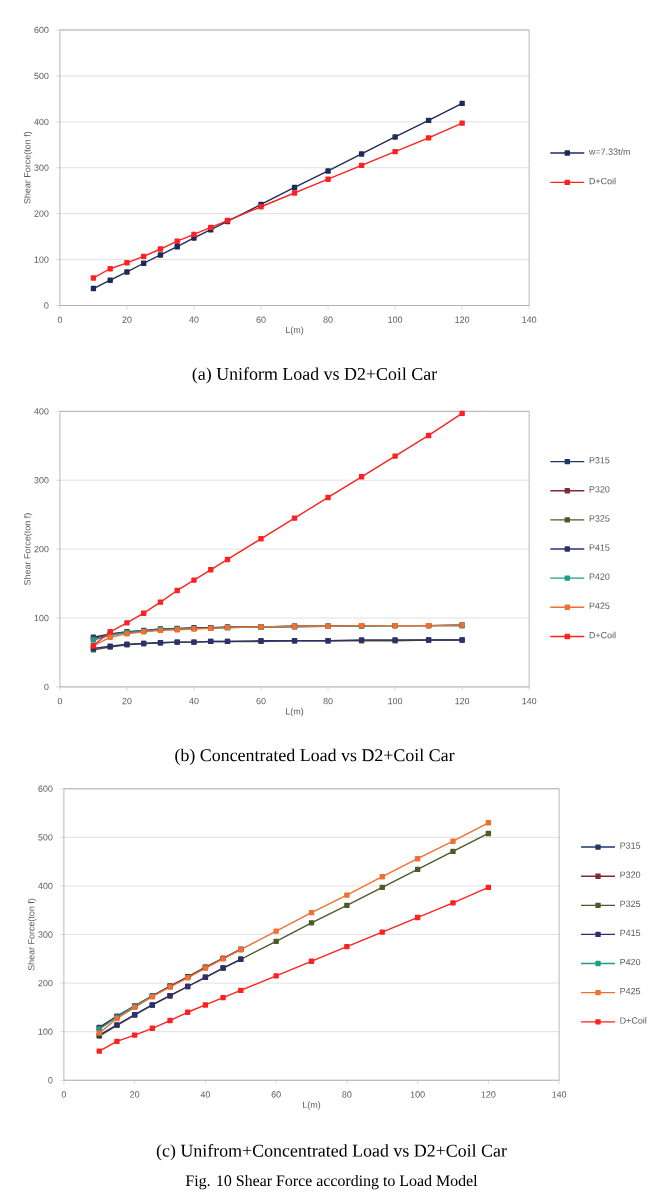 This screenshot has height=1196, width=656. I want to click on text: (b) Concentrated Load vs D2+Coil Car, so click(314, 756).